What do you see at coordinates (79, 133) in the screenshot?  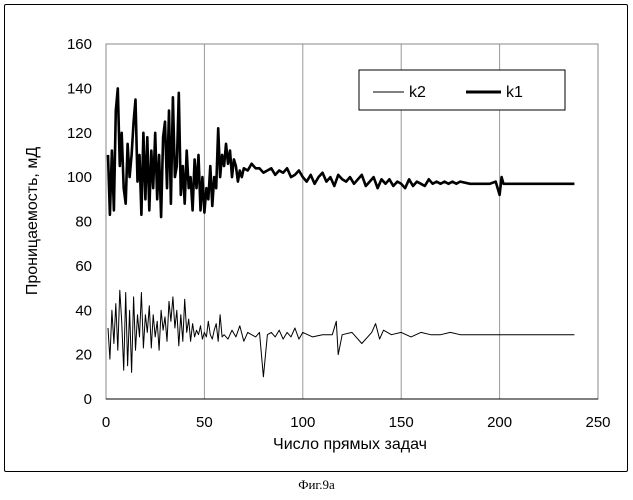 I see `y-tick-label-6: 120` at bounding box center [79, 133].